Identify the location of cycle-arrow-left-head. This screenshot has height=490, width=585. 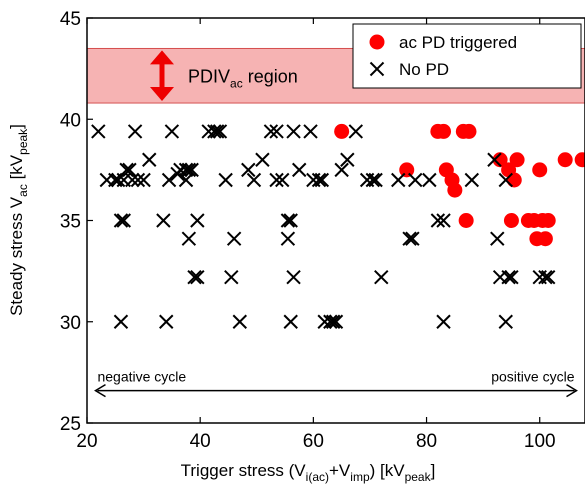
(100, 390).